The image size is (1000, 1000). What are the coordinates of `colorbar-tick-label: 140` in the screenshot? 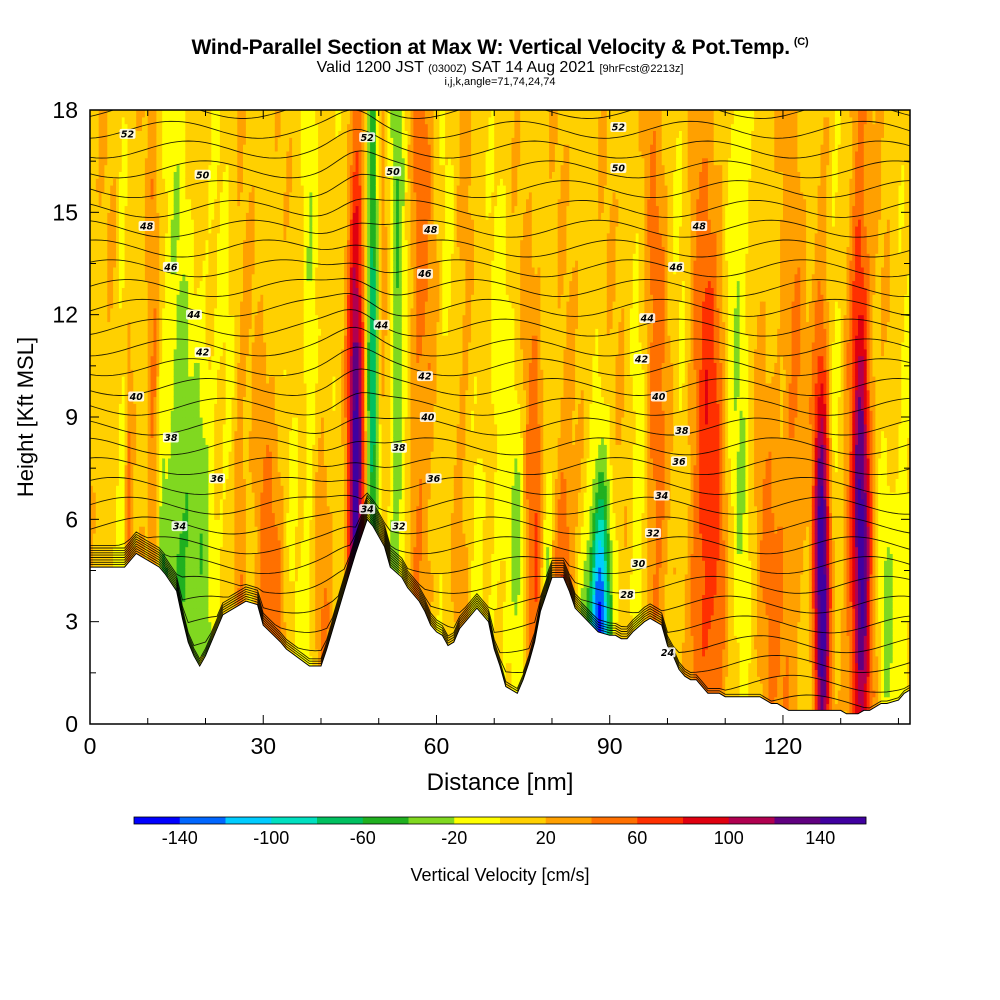 It's located at (820, 838).